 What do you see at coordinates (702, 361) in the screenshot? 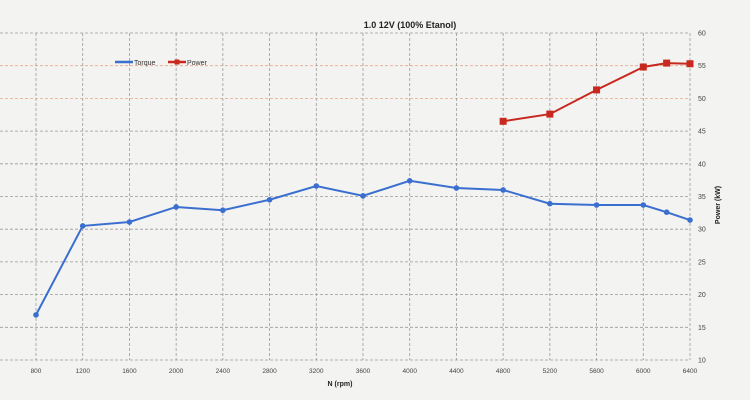
I see `y-tick-label: 10` at bounding box center [702, 361].